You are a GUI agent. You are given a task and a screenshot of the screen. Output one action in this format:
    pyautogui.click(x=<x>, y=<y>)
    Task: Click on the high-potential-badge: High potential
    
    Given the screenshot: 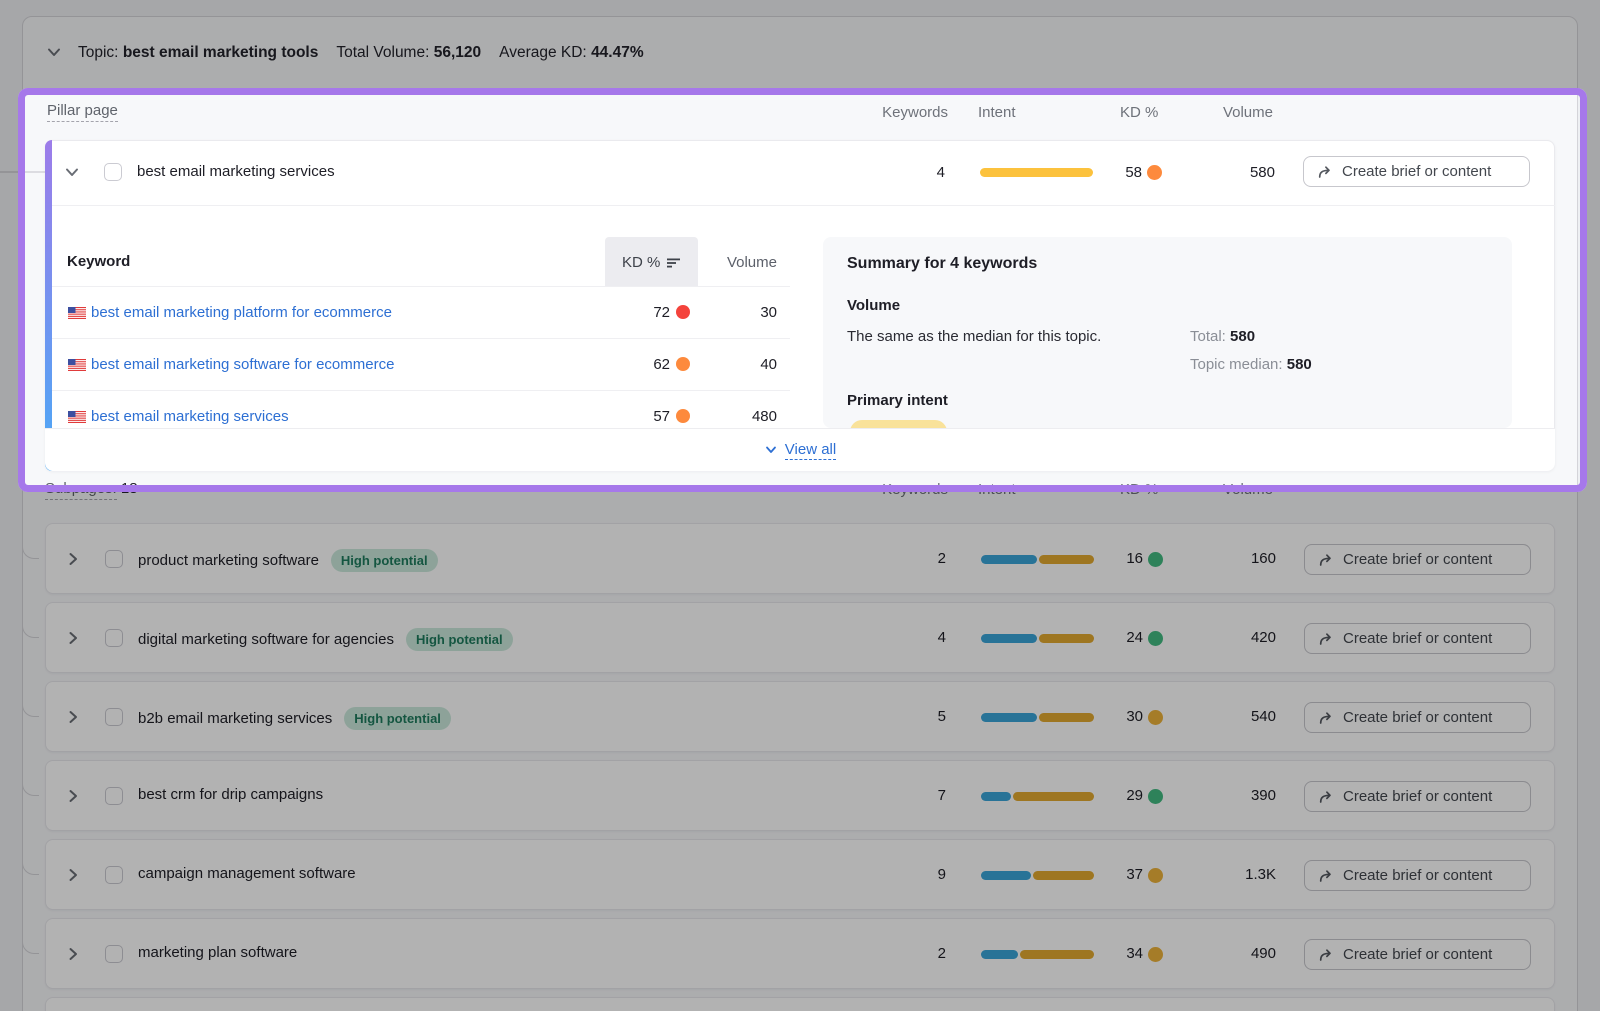 What is the action you would take?
    pyautogui.click(x=459, y=639)
    